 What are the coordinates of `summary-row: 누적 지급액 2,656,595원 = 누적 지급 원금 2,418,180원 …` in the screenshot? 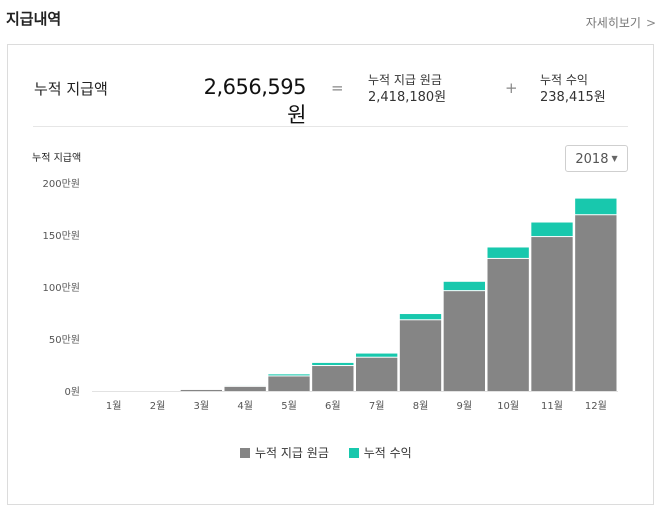 It's located at (330, 86).